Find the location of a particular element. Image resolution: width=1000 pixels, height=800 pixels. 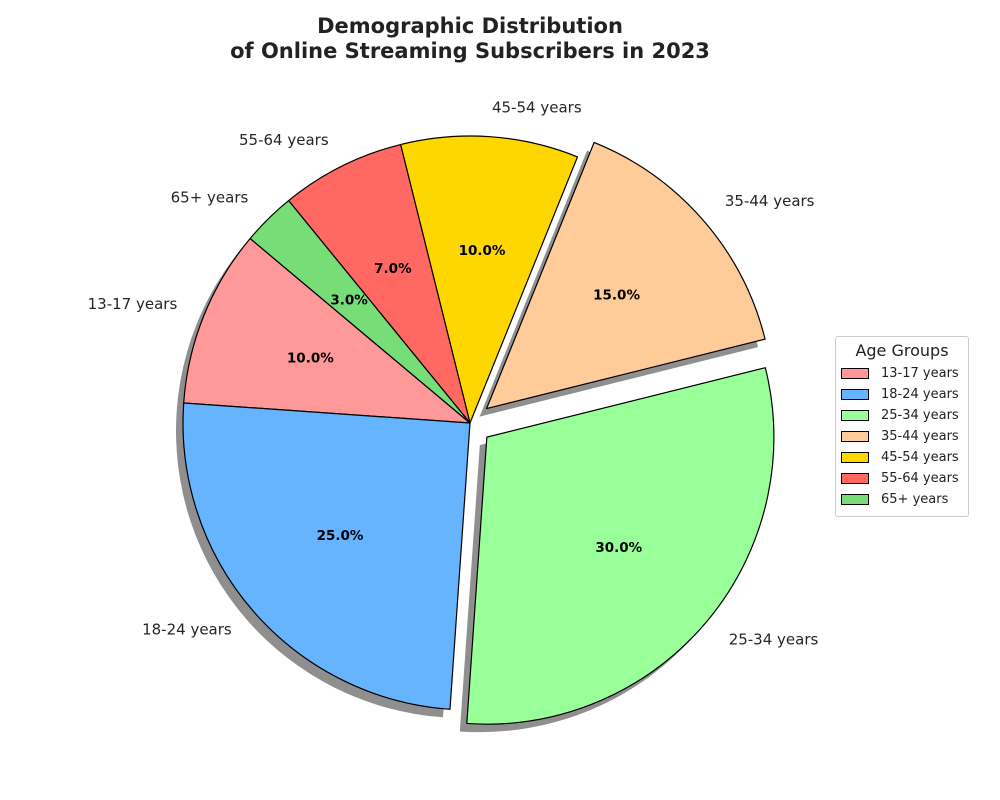

slice-label-13-17-years: 13-17 years is located at coordinates (133, 304).